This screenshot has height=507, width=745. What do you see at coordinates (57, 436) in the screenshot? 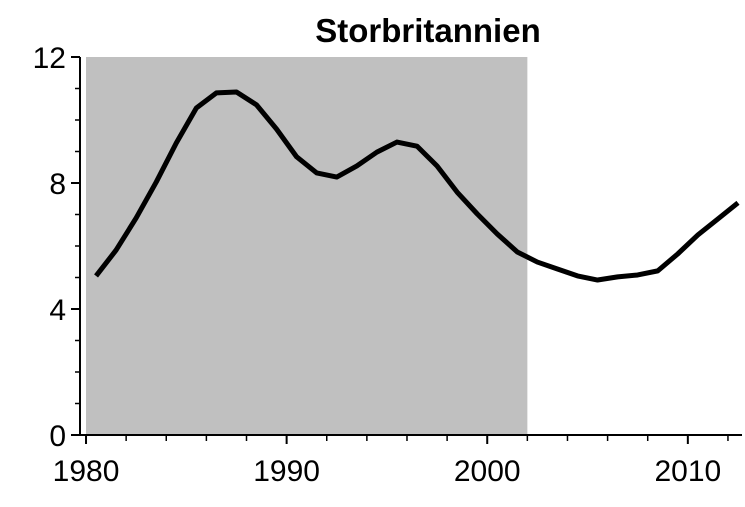
I see `y-tick-label: 0` at bounding box center [57, 436].